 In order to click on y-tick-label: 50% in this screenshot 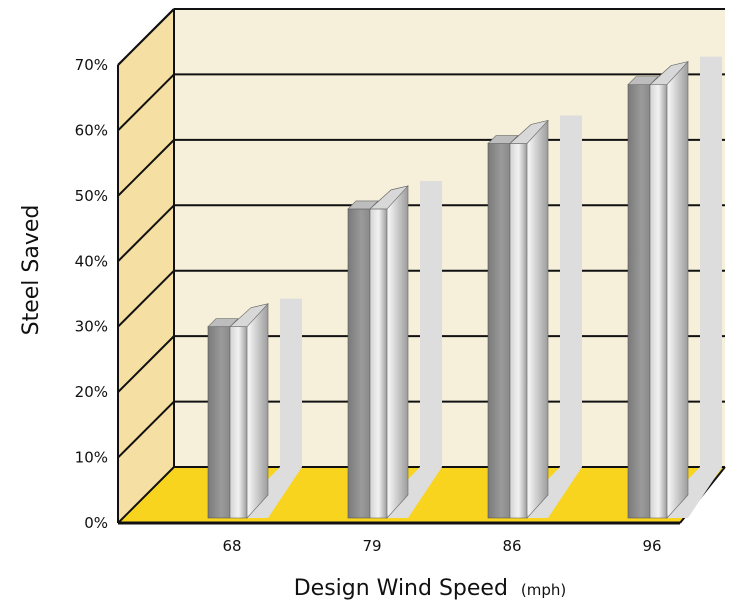, I will do `click(91, 196)`.